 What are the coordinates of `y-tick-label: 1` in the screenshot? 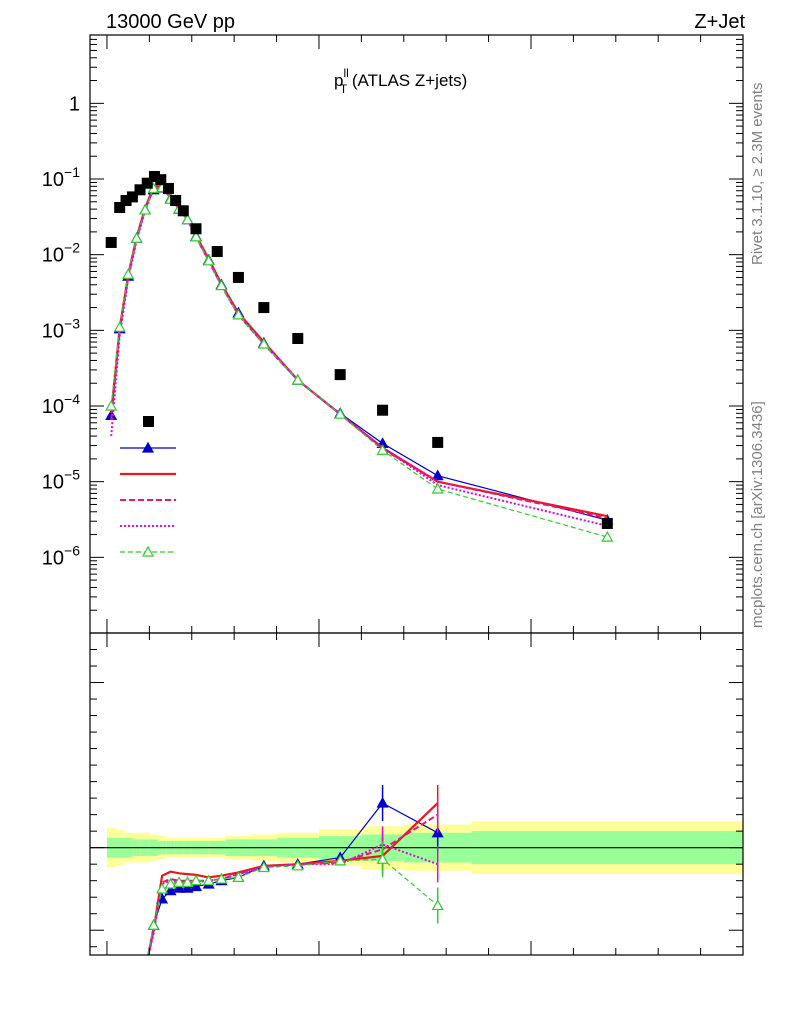 It's located at (74, 104).